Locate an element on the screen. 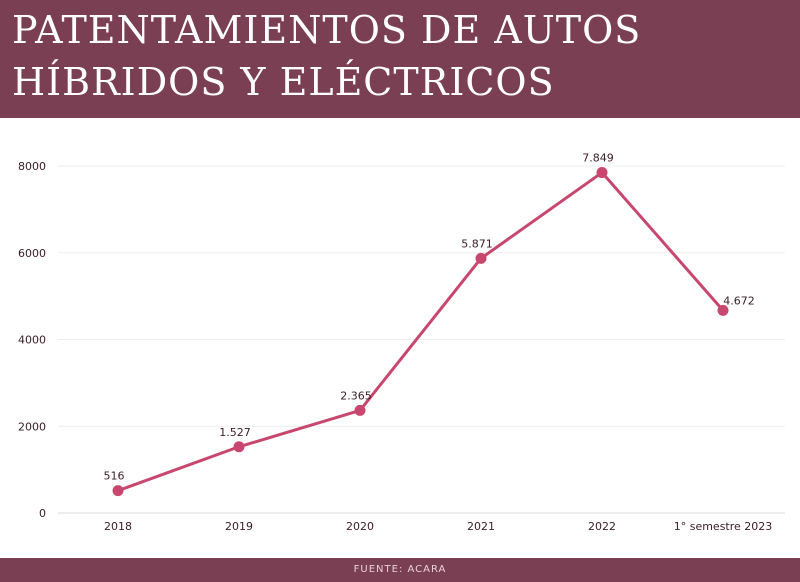 The width and height of the screenshot is (800, 582). data-label: 5.871 is located at coordinates (477, 243).